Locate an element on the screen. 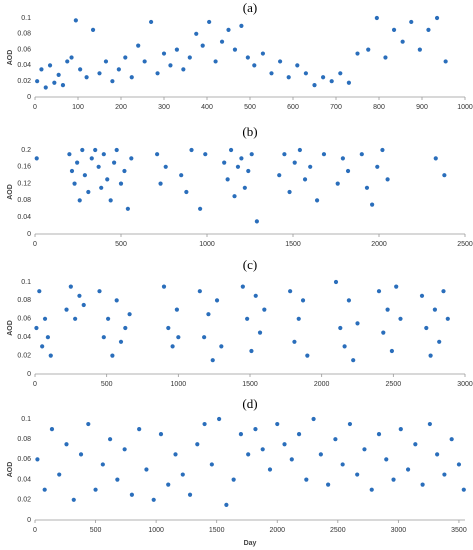 This screenshot has width=473, height=550. x-tick-label: 400 is located at coordinates (207, 107).